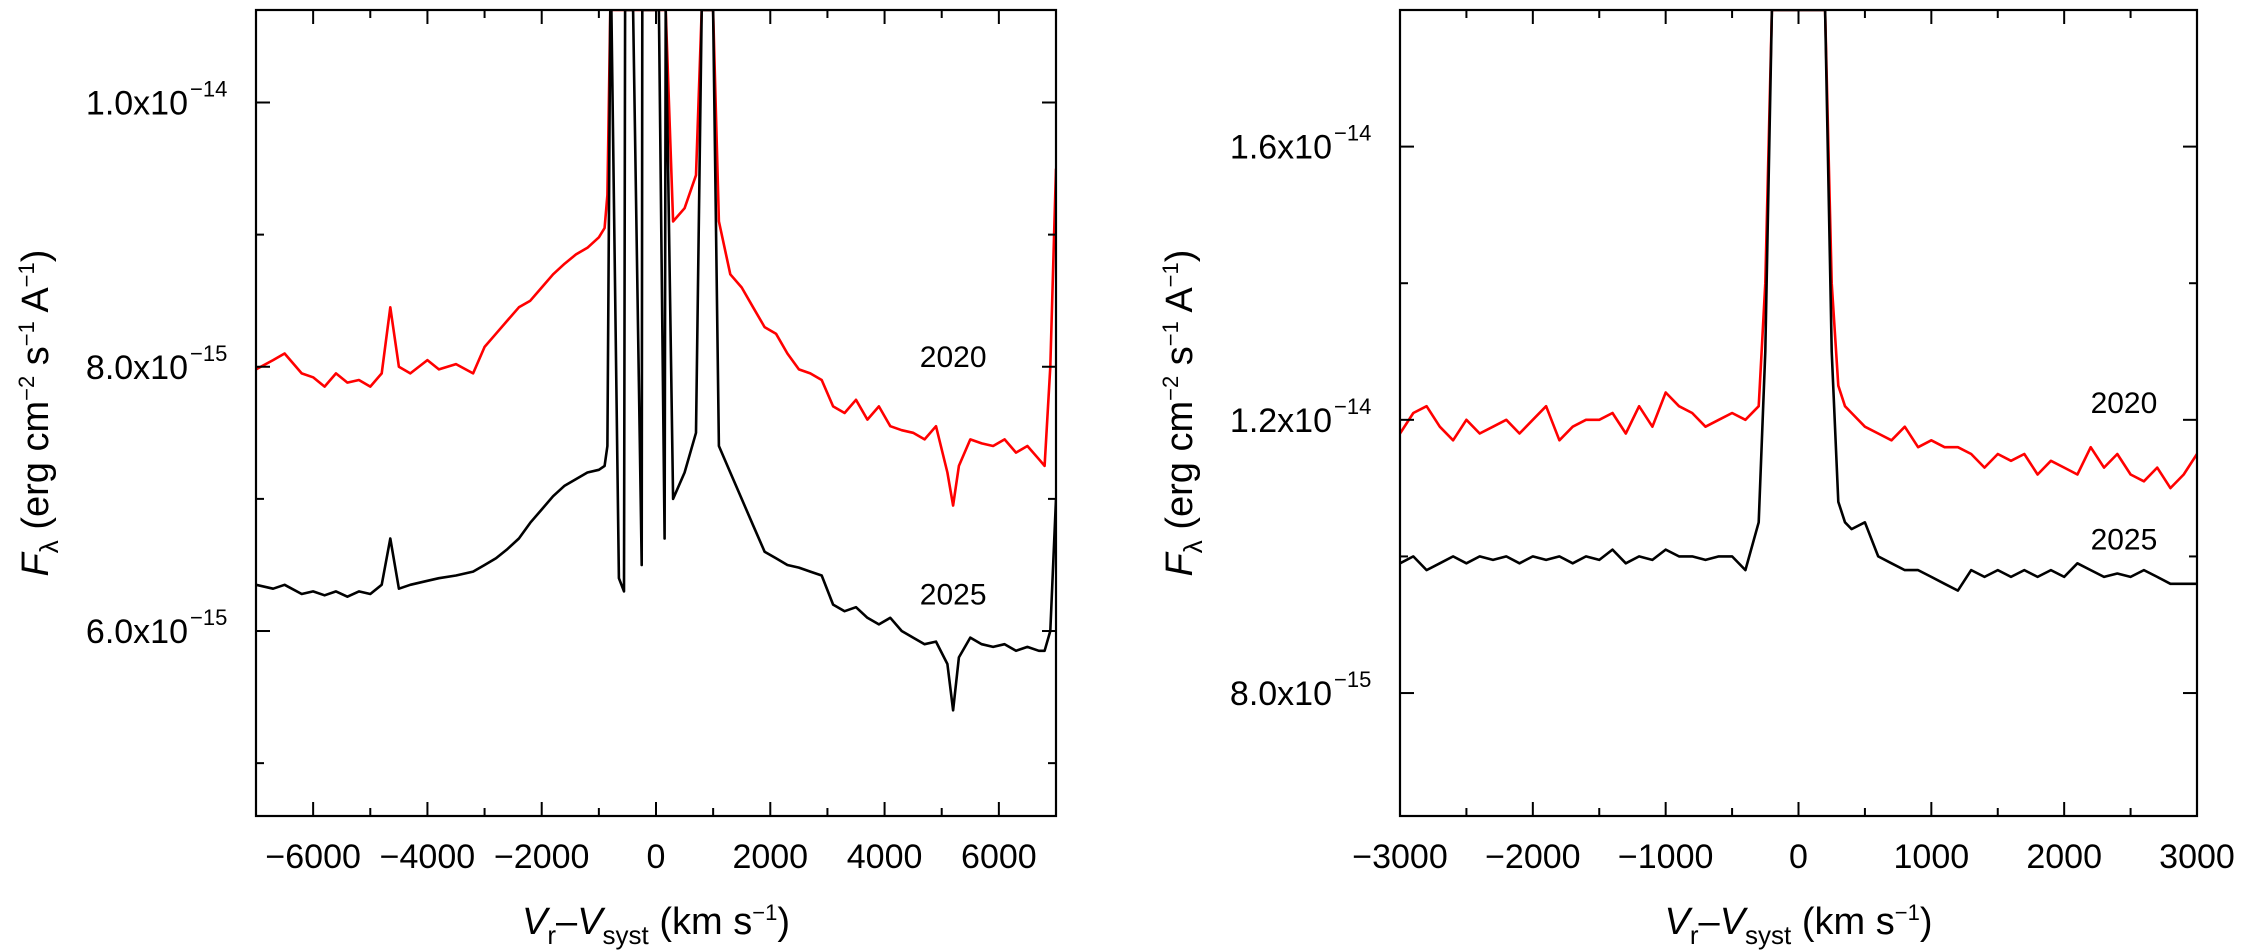 The width and height of the screenshot is (2242, 950). What do you see at coordinates (1400, 857) in the screenshot?
I see `x-tick-label: −3000` at bounding box center [1400, 857].